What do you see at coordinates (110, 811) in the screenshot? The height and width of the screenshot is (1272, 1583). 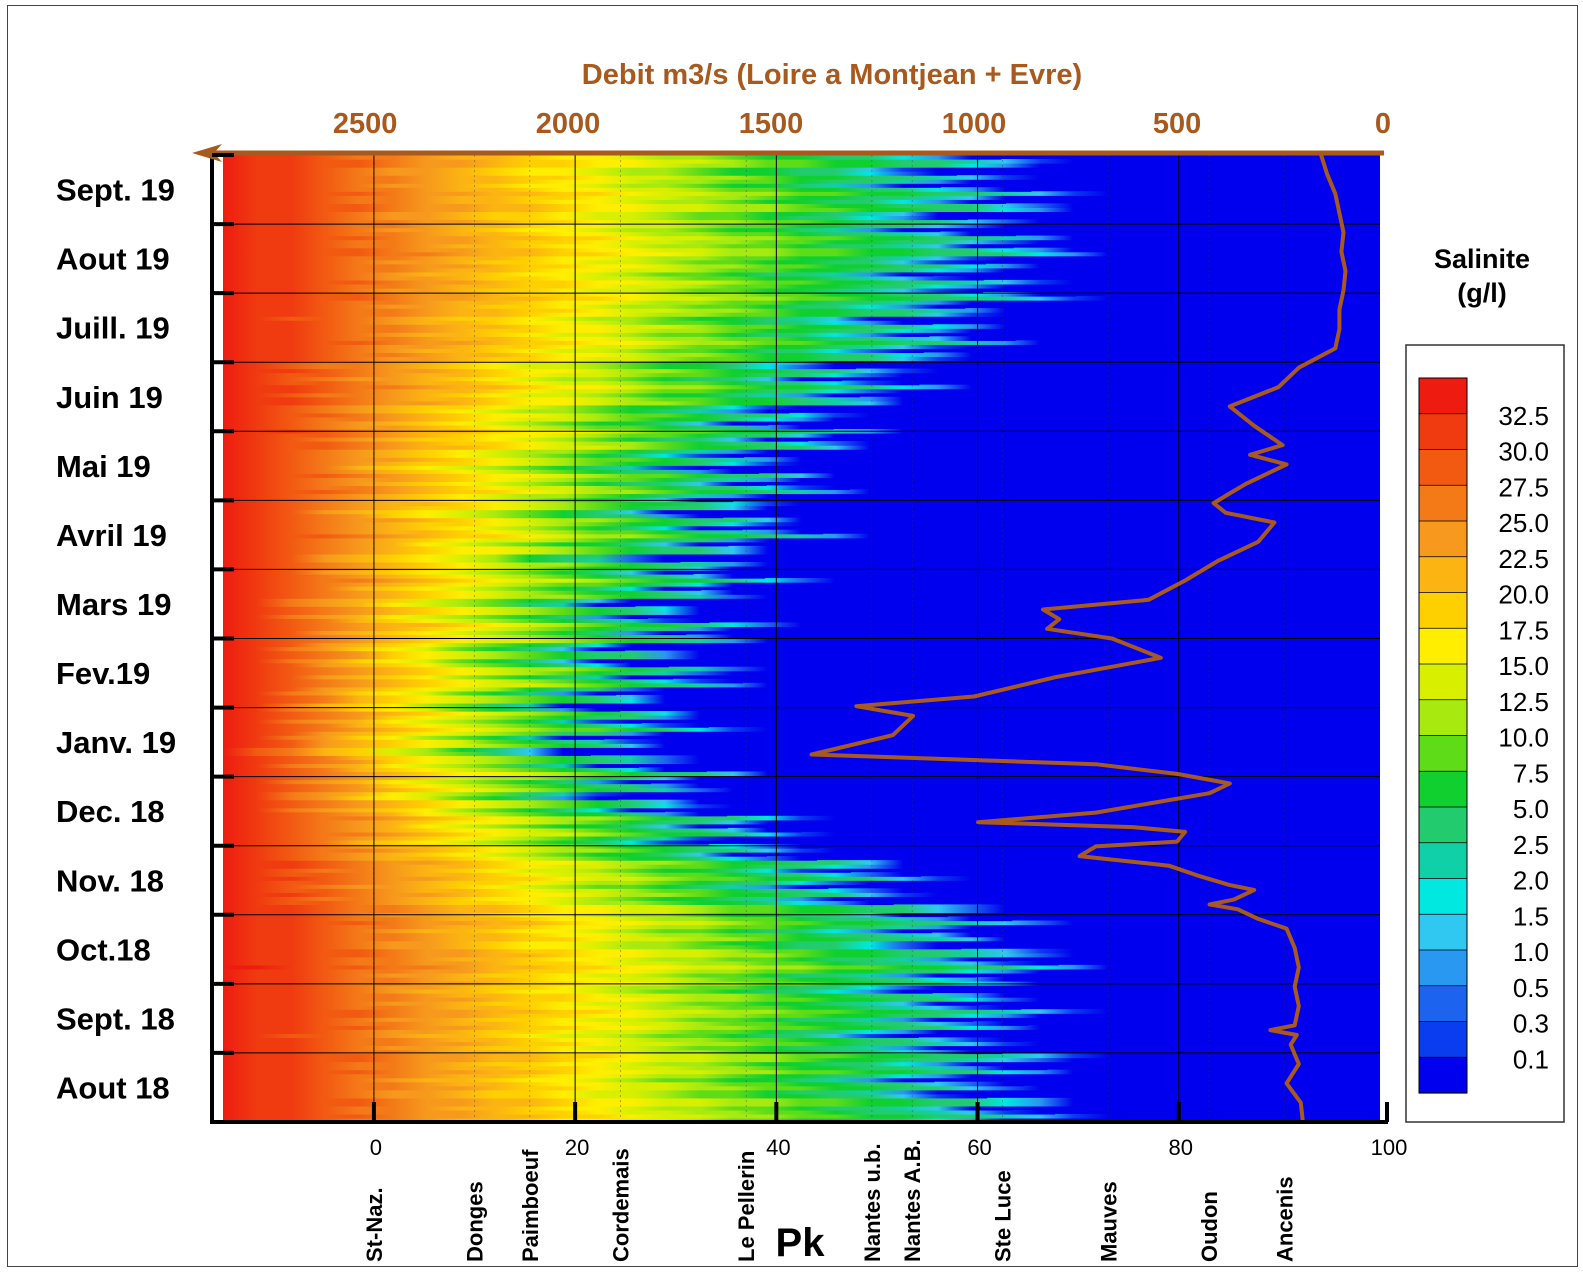 I see `month-label: Dec. 18` at bounding box center [110, 811].